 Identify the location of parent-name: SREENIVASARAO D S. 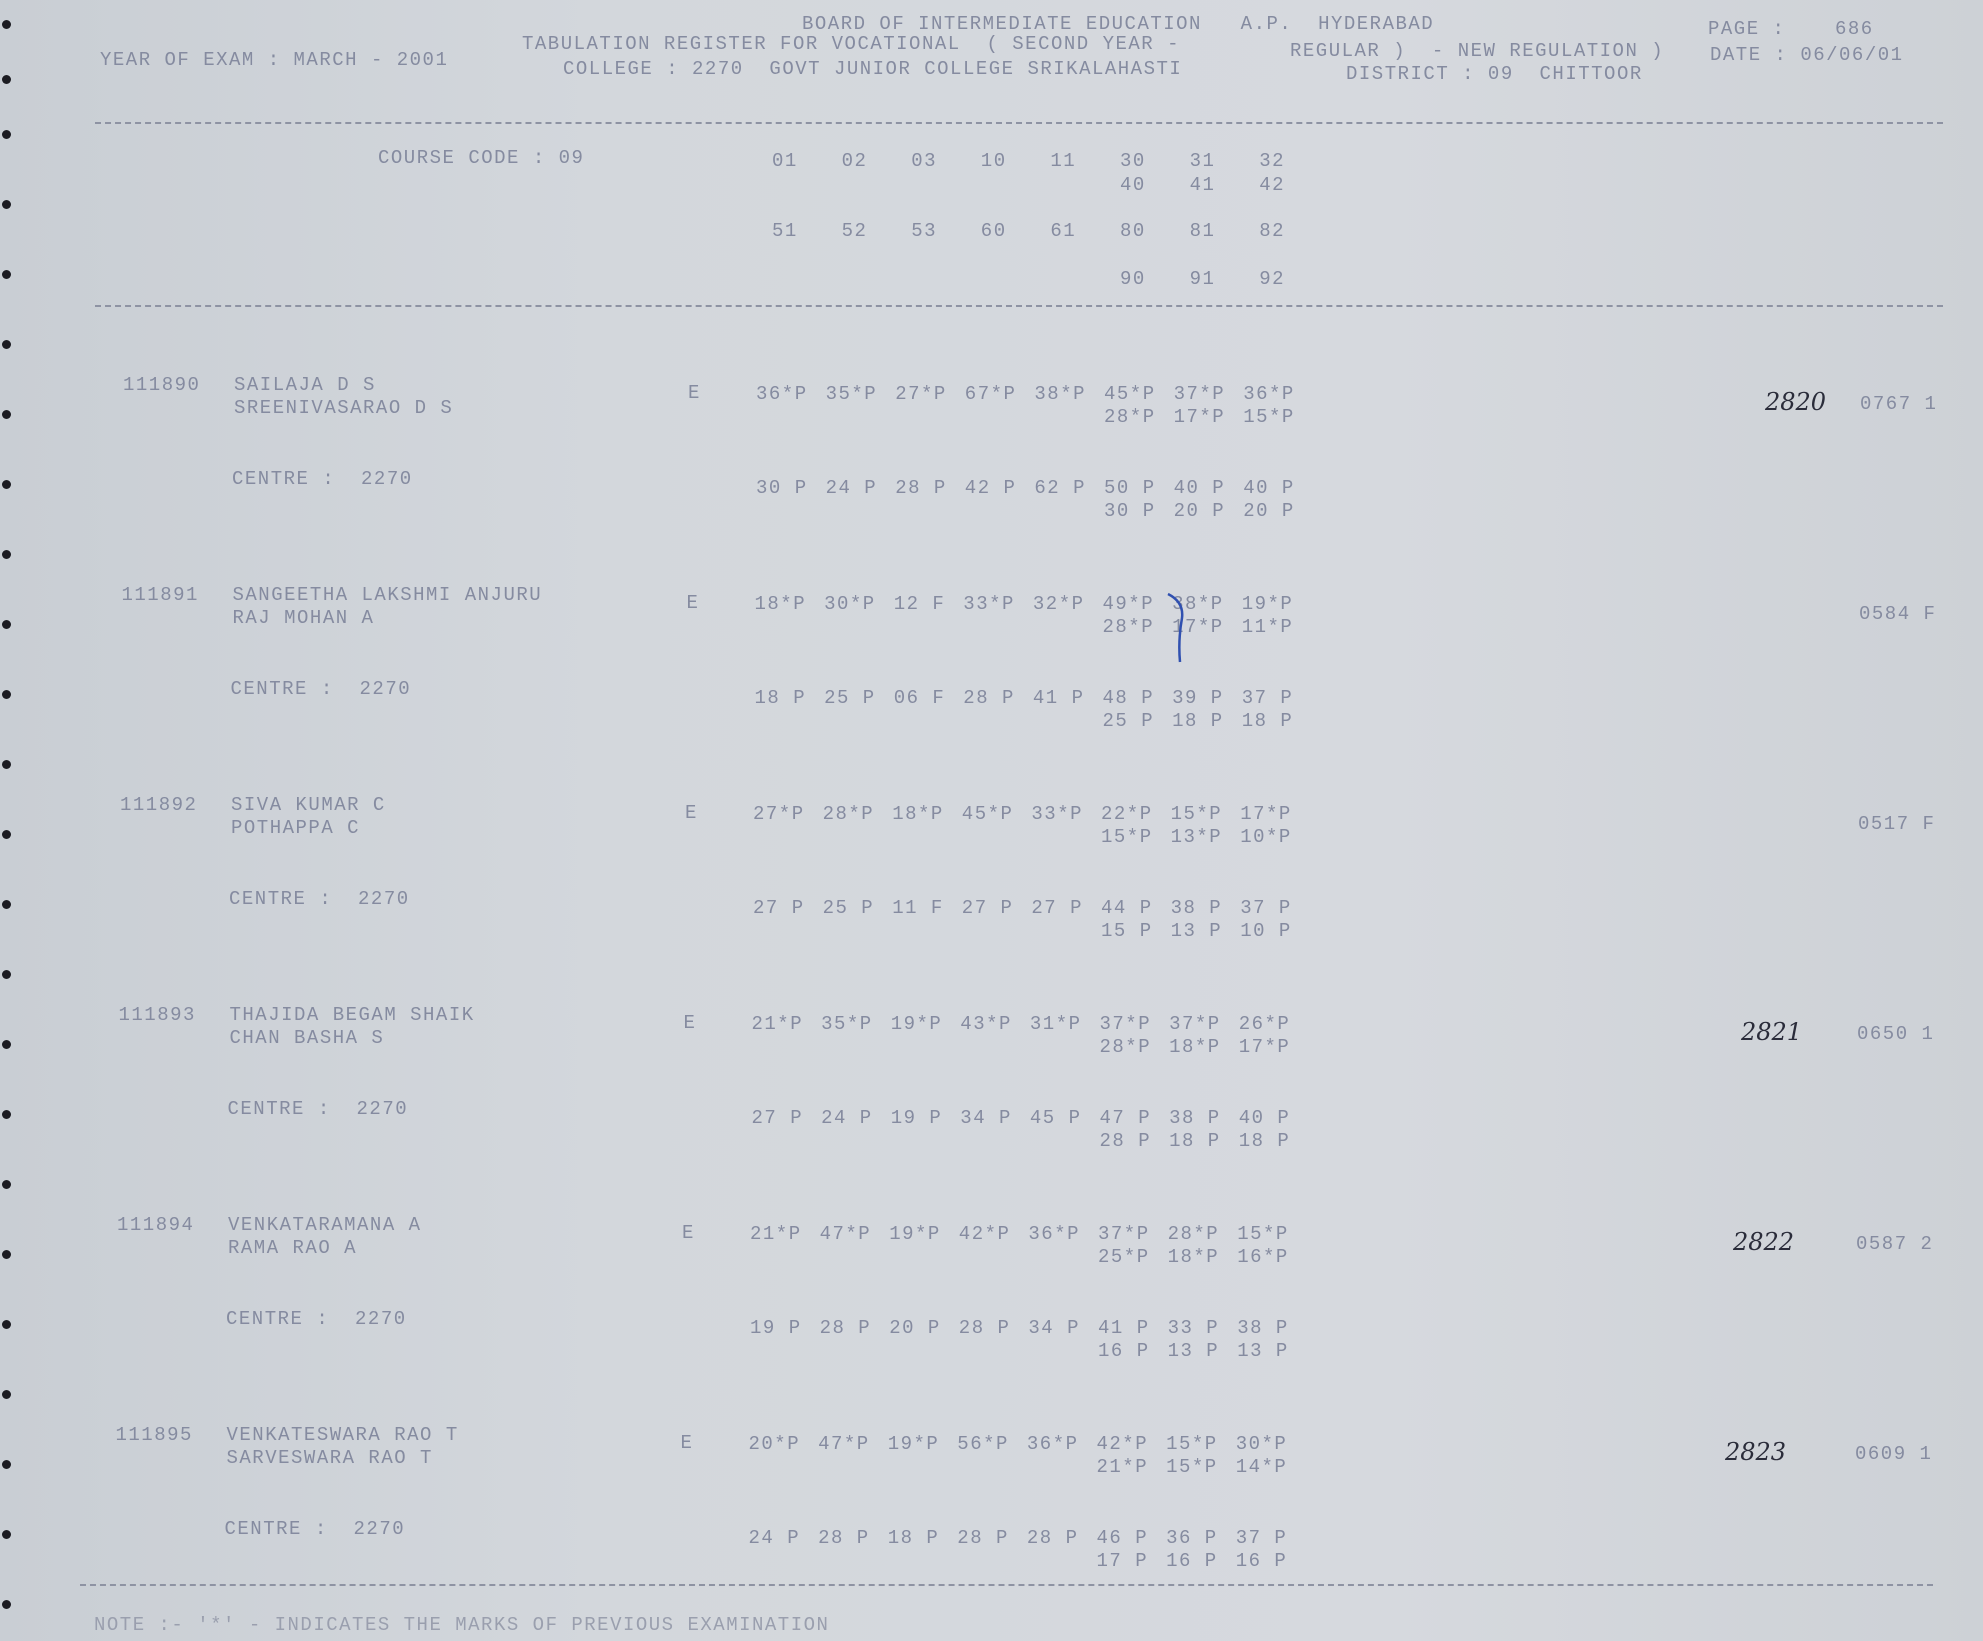
(344, 408).